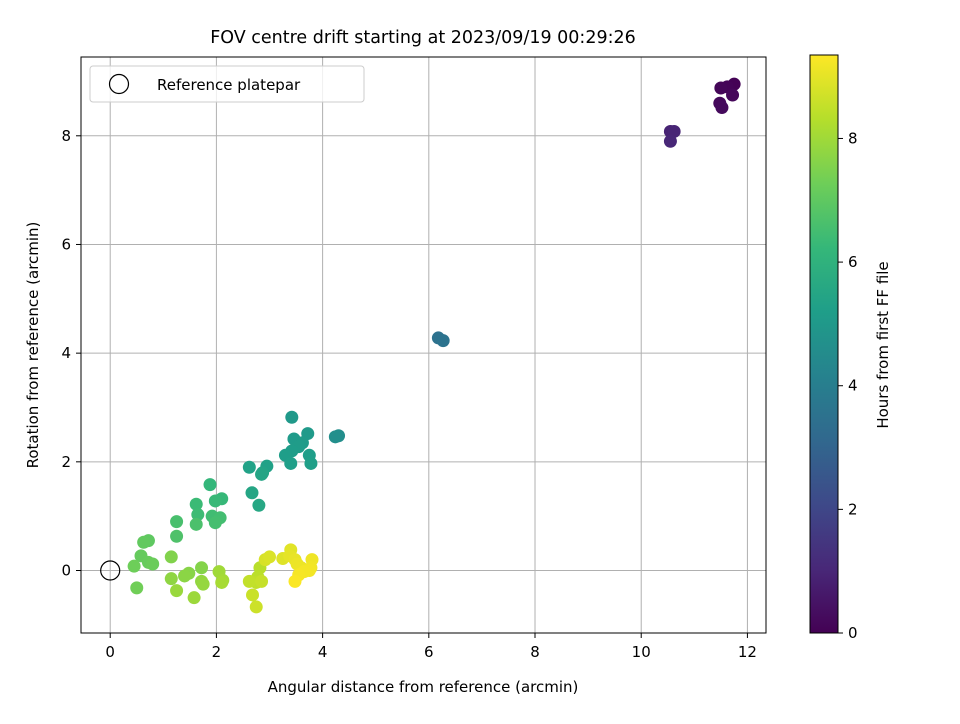 The height and width of the screenshot is (724, 960). What do you see at coordinates (853, 633) in the screenshot?
I see `colorbar-tick-label: 0` at bounding box center [853, 633].